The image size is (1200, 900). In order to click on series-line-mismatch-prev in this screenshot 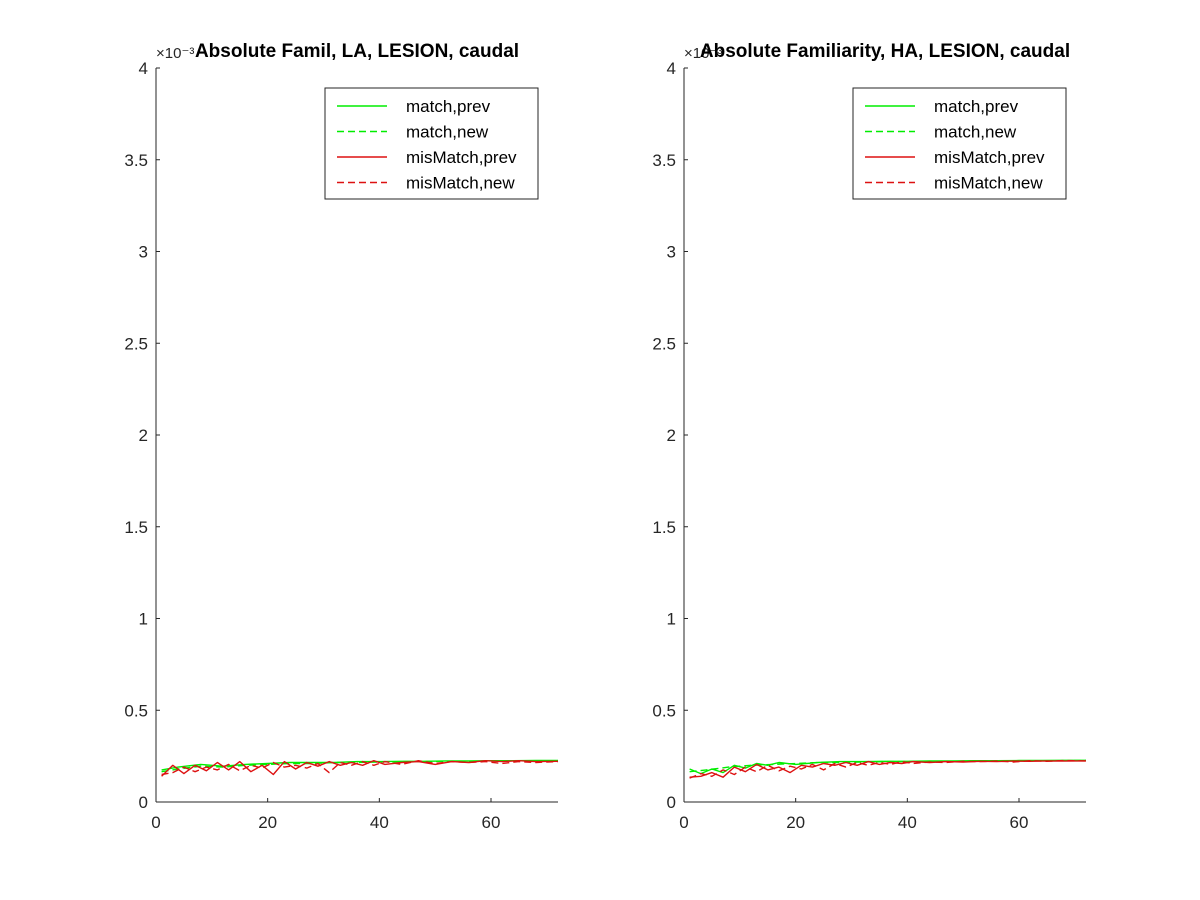, I will do `click(360, 768)`.